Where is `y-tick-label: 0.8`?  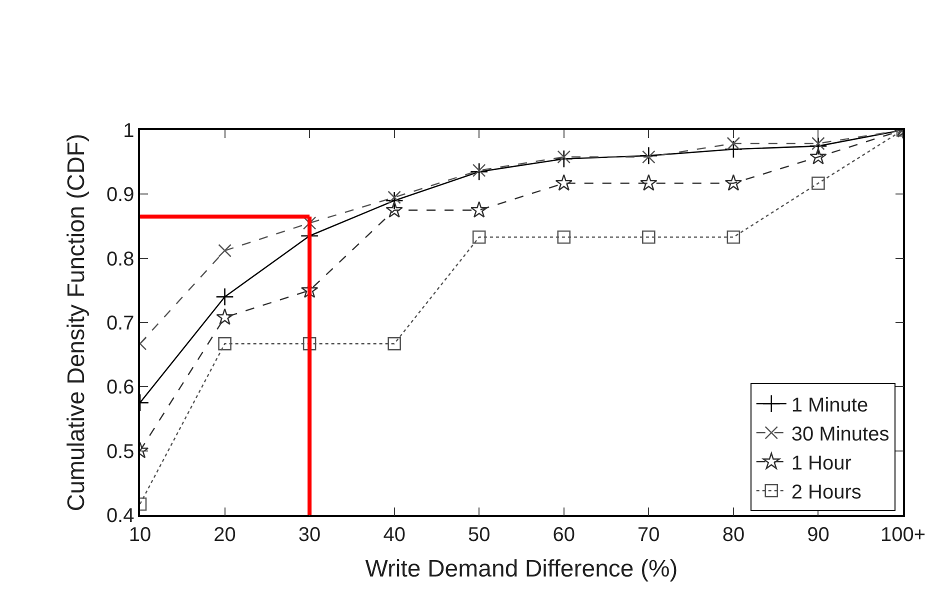
y-tick-label: 0.8 is located at coordinates (120, 259).